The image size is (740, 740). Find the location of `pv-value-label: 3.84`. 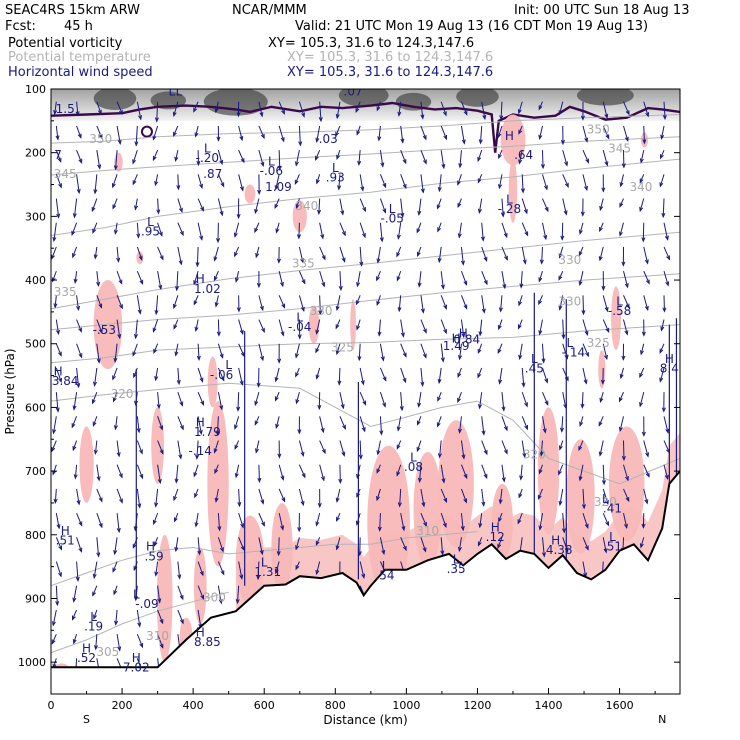

pv-value-label: 3.84 is located at coordinates (65, 381).